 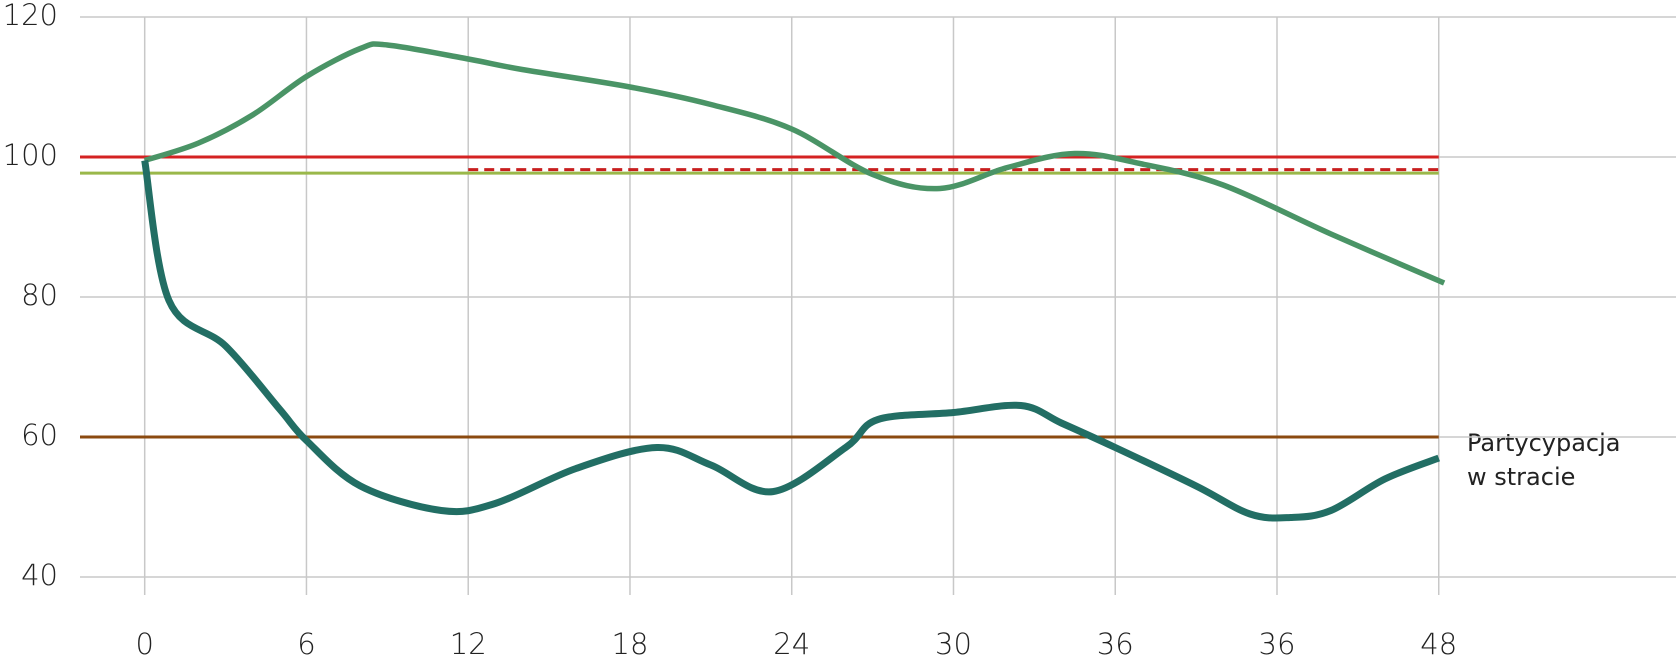 I want to click on x-tick-label: 6, so click(x=306, y=643).